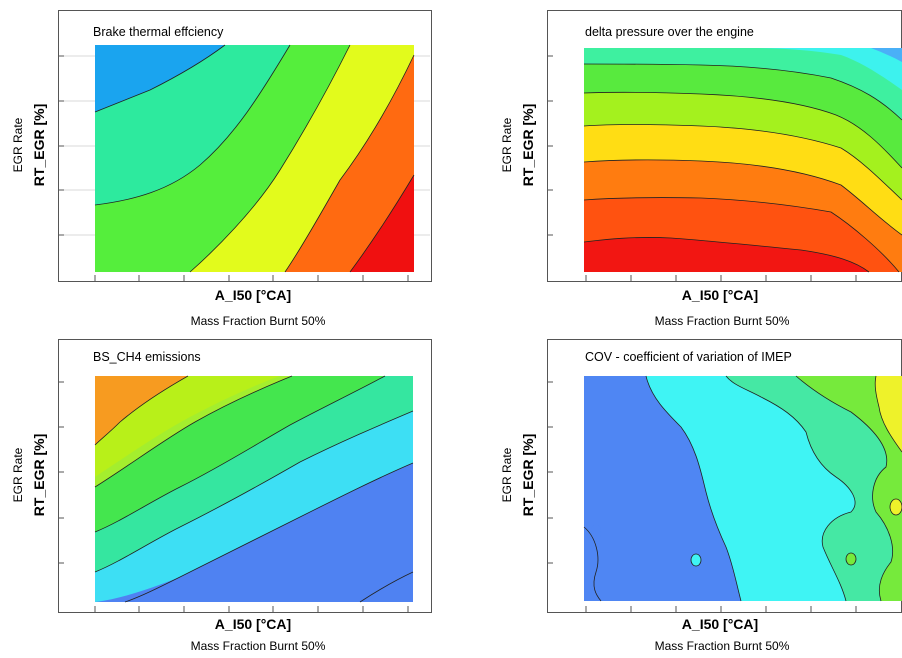  I want to click on chart-title: delta pressure over the engine, so click(669, 32).